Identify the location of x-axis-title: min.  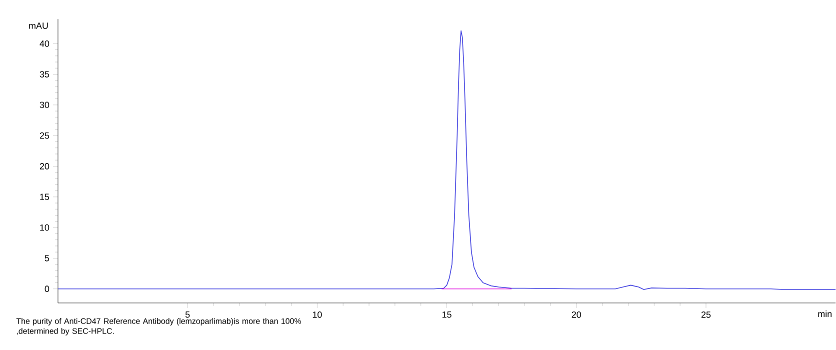
(825, 314).